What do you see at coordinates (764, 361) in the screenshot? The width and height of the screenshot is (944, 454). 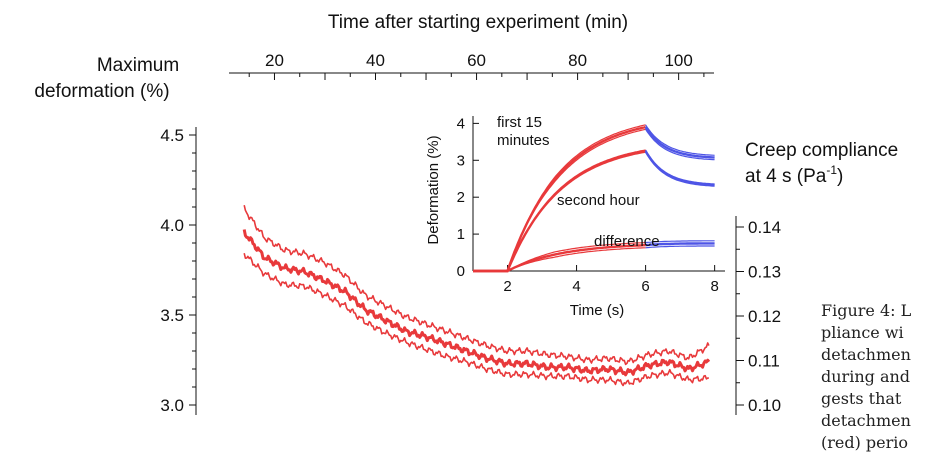 I see `right-axis-tick-label: 0.11` at bounding box center [764, 361].